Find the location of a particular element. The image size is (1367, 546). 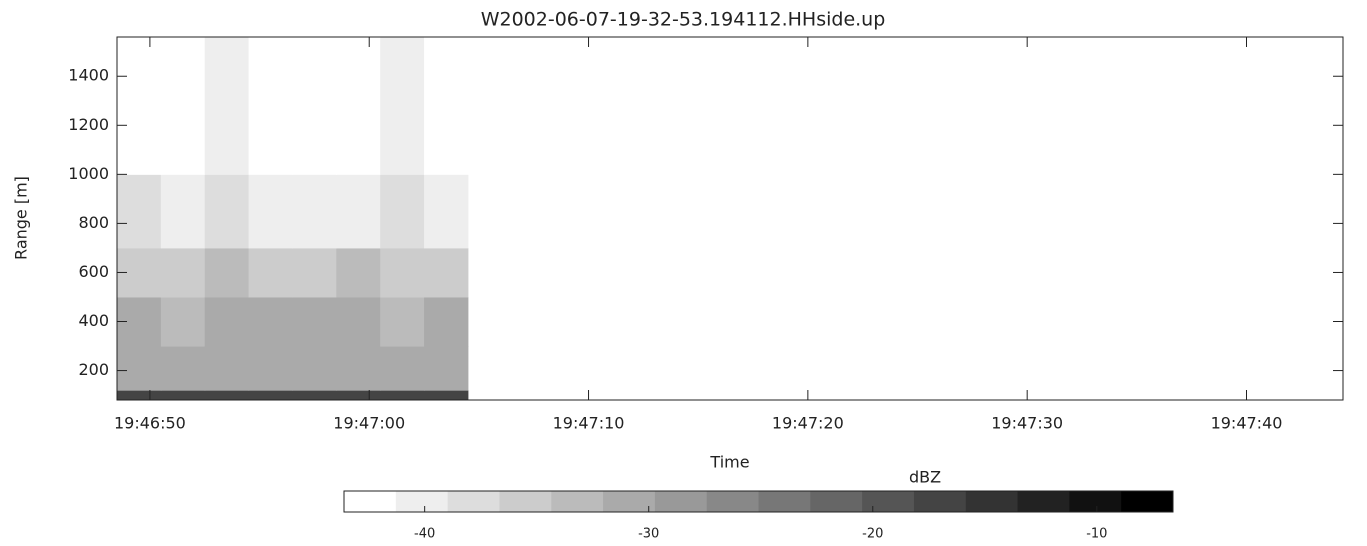

x-tick-label: 19:46:50 is located at coordinates (150, 423).